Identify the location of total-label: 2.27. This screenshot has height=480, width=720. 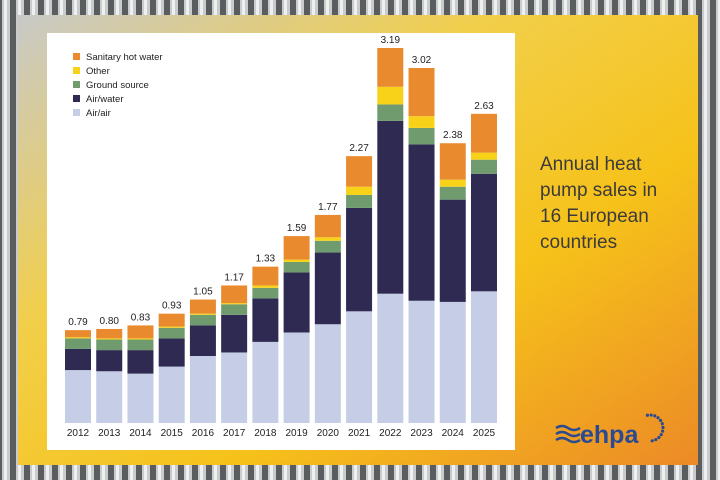
(359, 148).